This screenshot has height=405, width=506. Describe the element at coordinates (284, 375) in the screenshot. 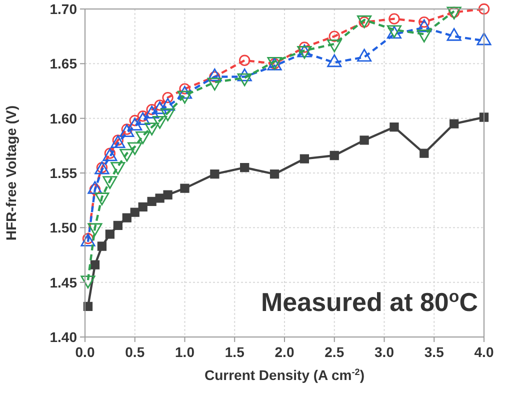

I see `x-axis-title: Current Density (A cm$^{-2}$)` at that location.